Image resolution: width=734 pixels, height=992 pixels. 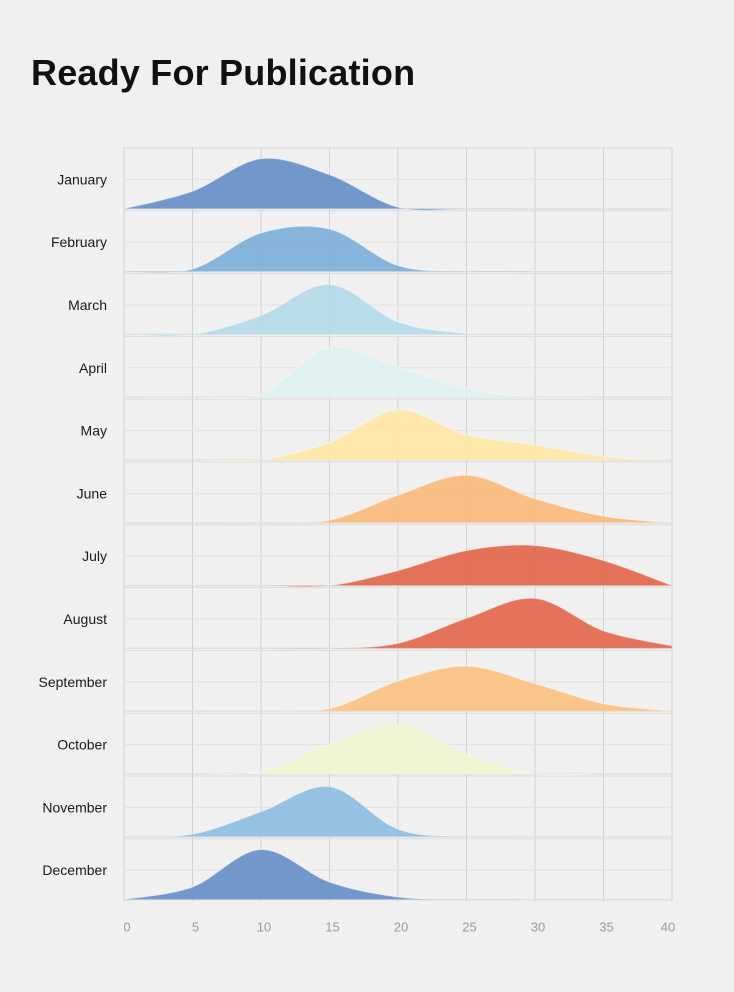 What do you see at coordinates (94, 556) in the screenshot?
I see `y-label-july: July` at bounding box center [94, 556].